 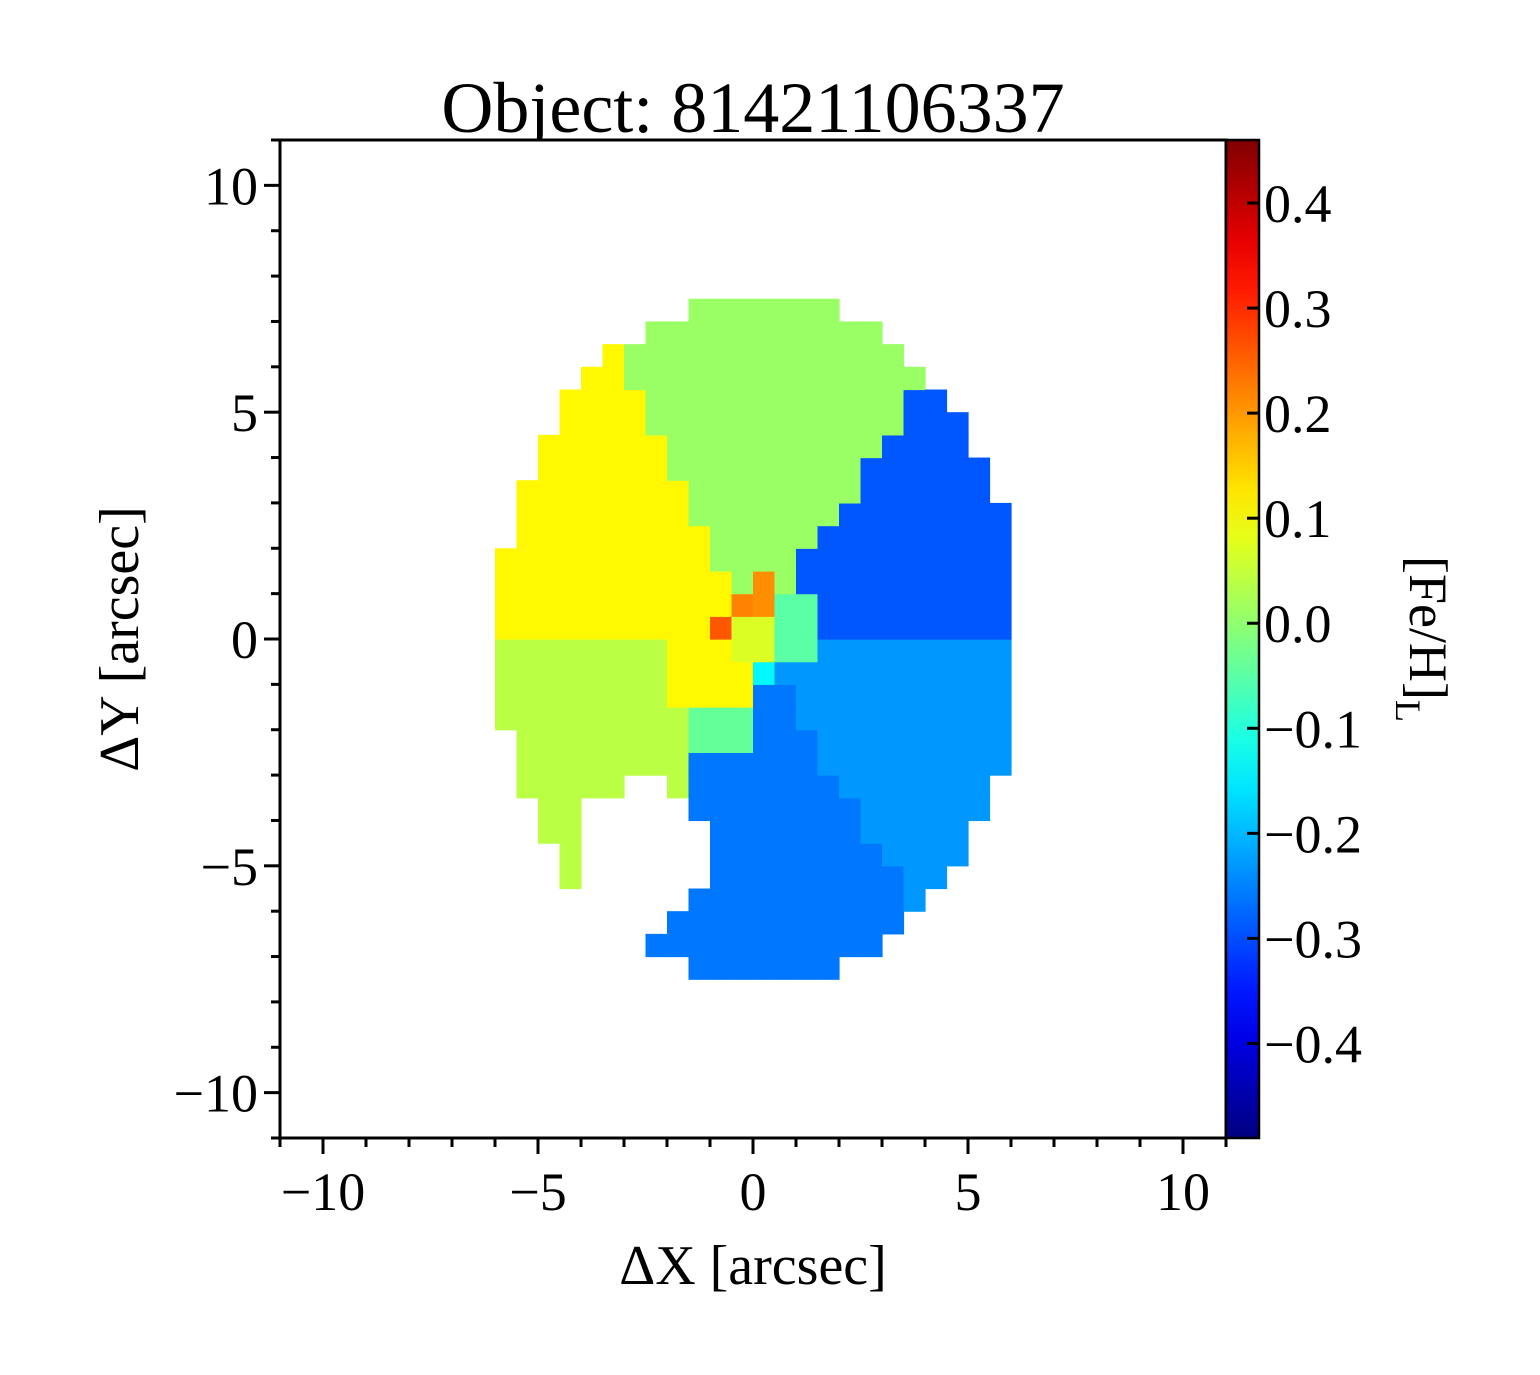 I want to click on x-tick-label: −5, so click(x=537, y=1192).